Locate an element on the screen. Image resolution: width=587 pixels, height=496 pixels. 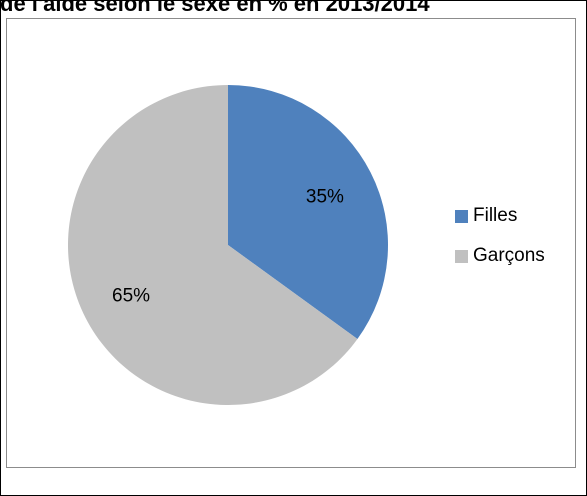
legend-item-filles: Filles is located at coordinates (515, 216).